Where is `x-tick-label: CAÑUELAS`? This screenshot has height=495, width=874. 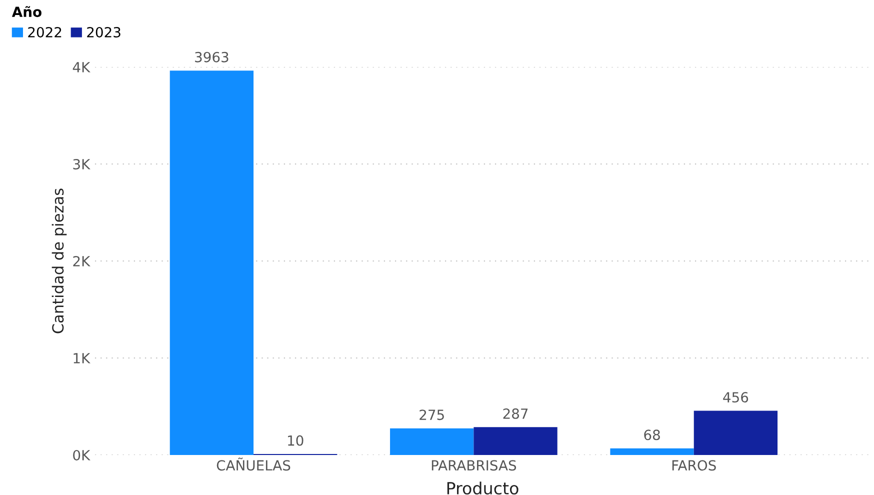
x-tick-label: CAÑUELAS is located at coordinates (253, 464).